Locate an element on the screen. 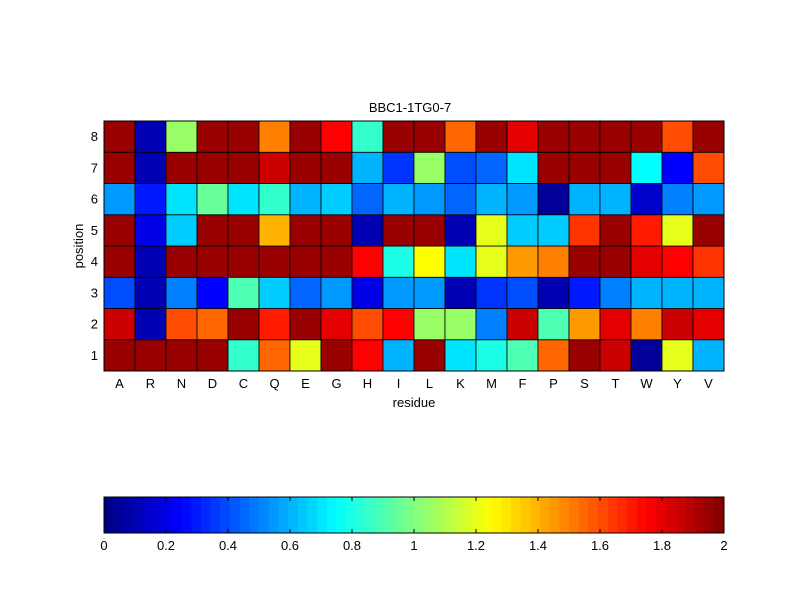 This screenshot has height=600, width=800. x-tick-label-K: K is located at coordinates (460, 383).